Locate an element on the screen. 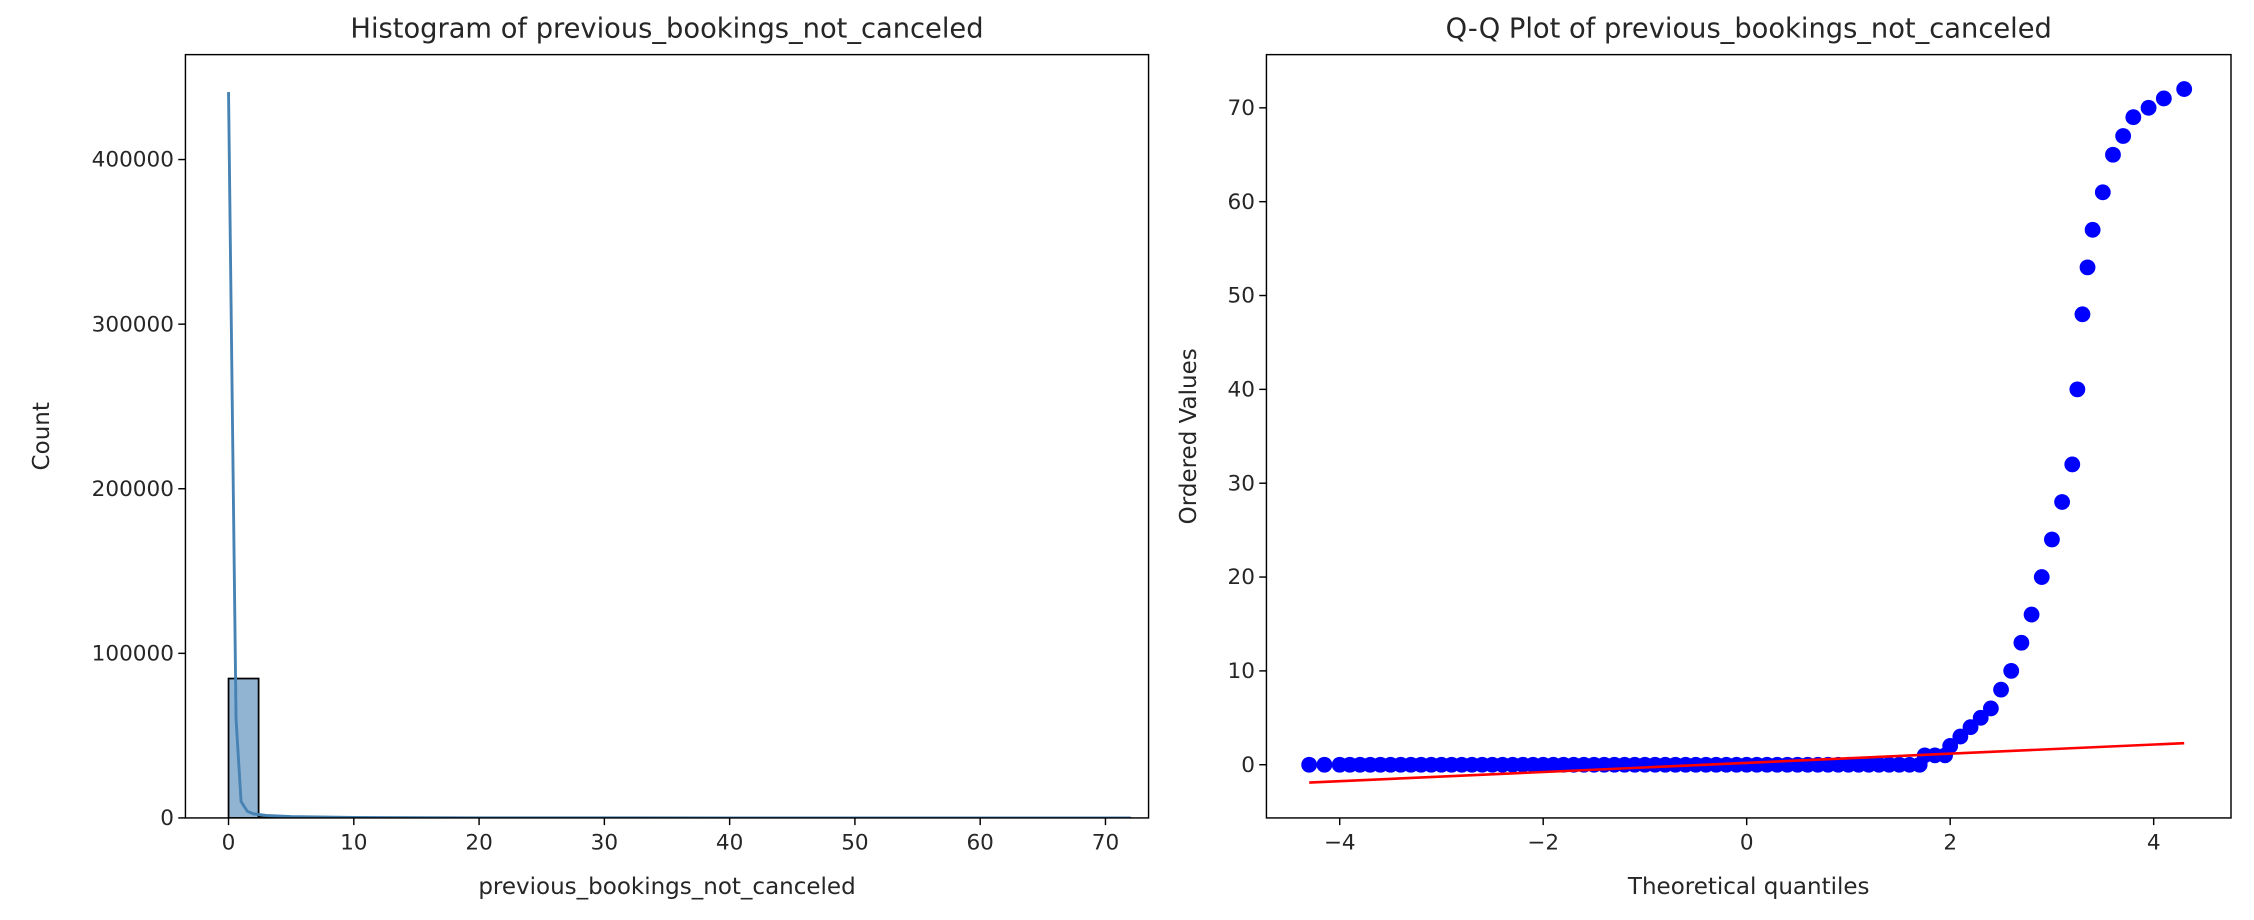 The width and height of the screenshot is (2254, 920). x-tick-label: −4 is located at coordinates (1340, 843).